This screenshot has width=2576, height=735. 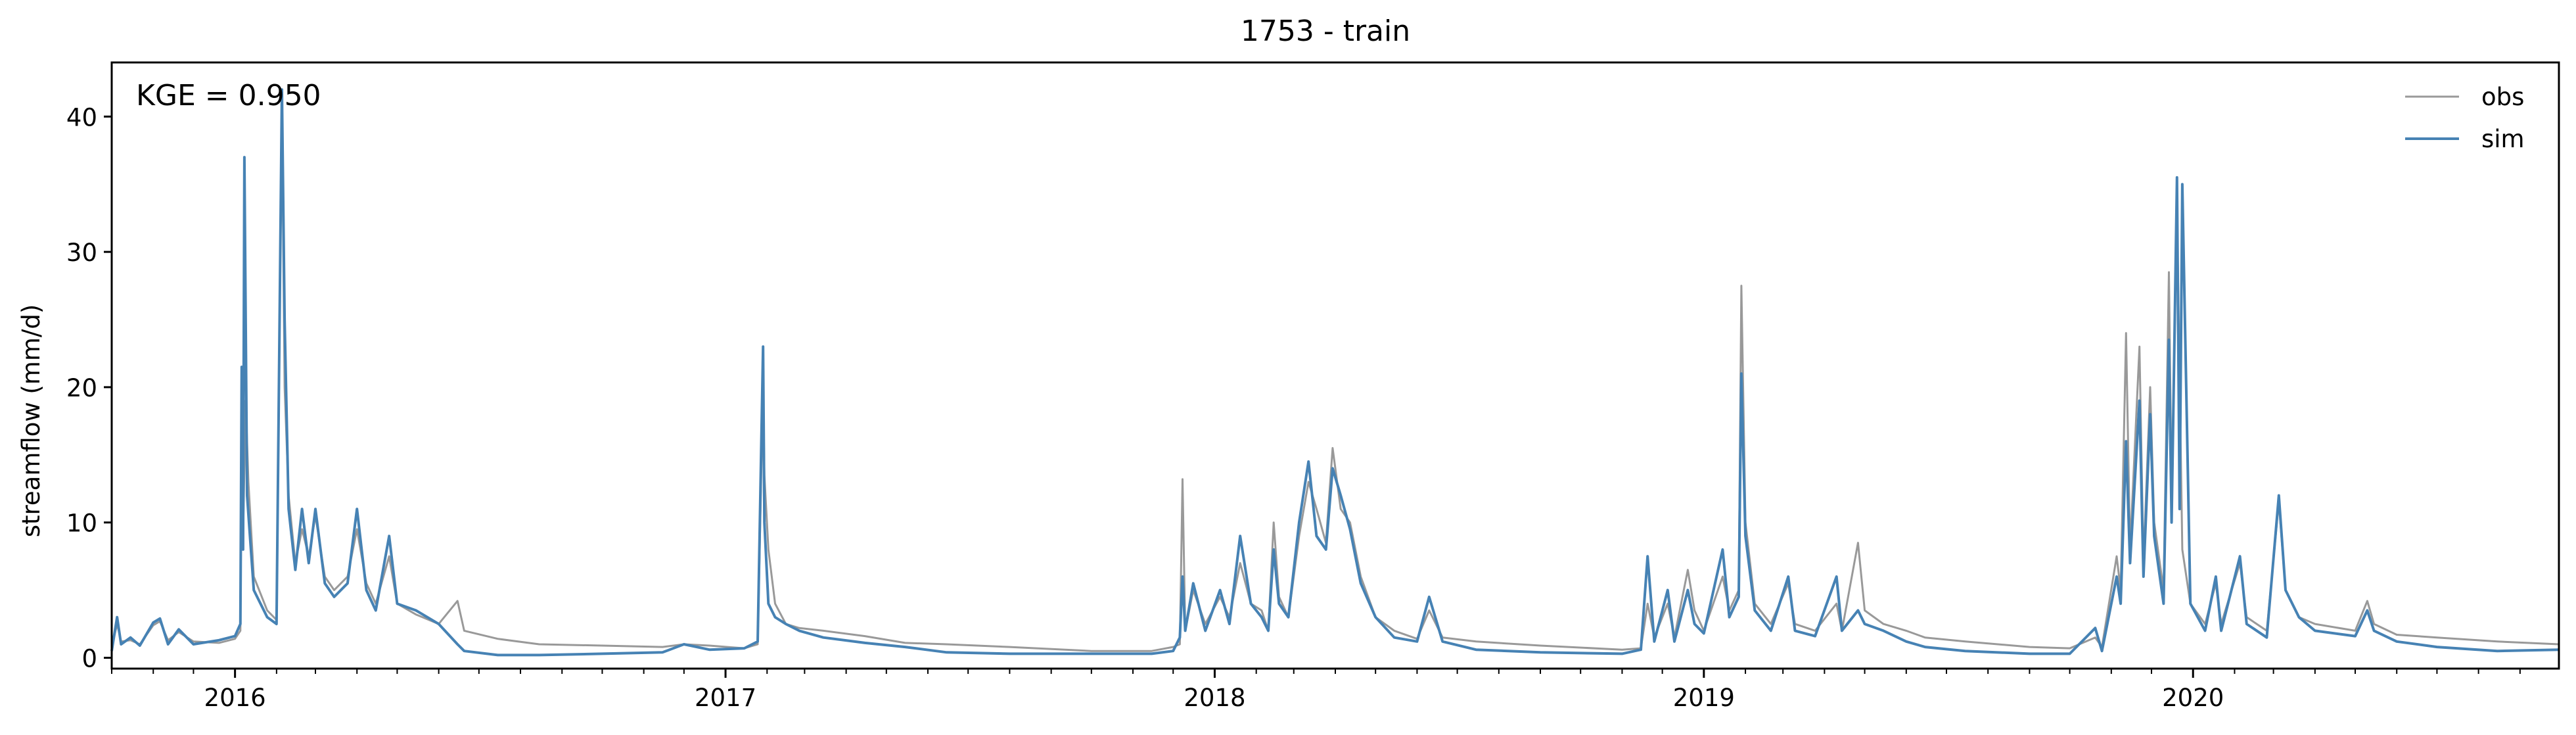 What do you see at coordinates (2502, 97) in the screenshot?
I see `legend-label-obs: obs` at bounding box center [2502, 97].